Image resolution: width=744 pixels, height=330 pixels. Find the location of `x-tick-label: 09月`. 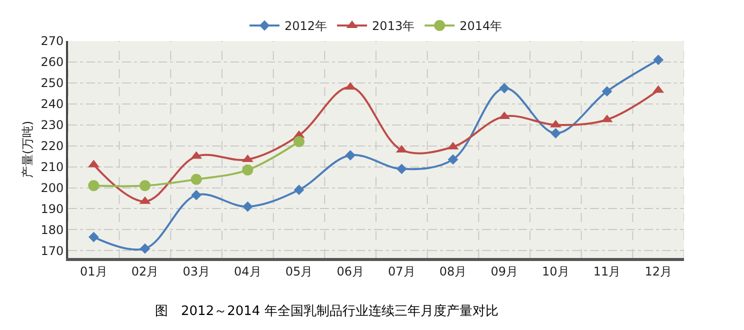

x-tick-label: 09月 is located at coordinates (504, 271).